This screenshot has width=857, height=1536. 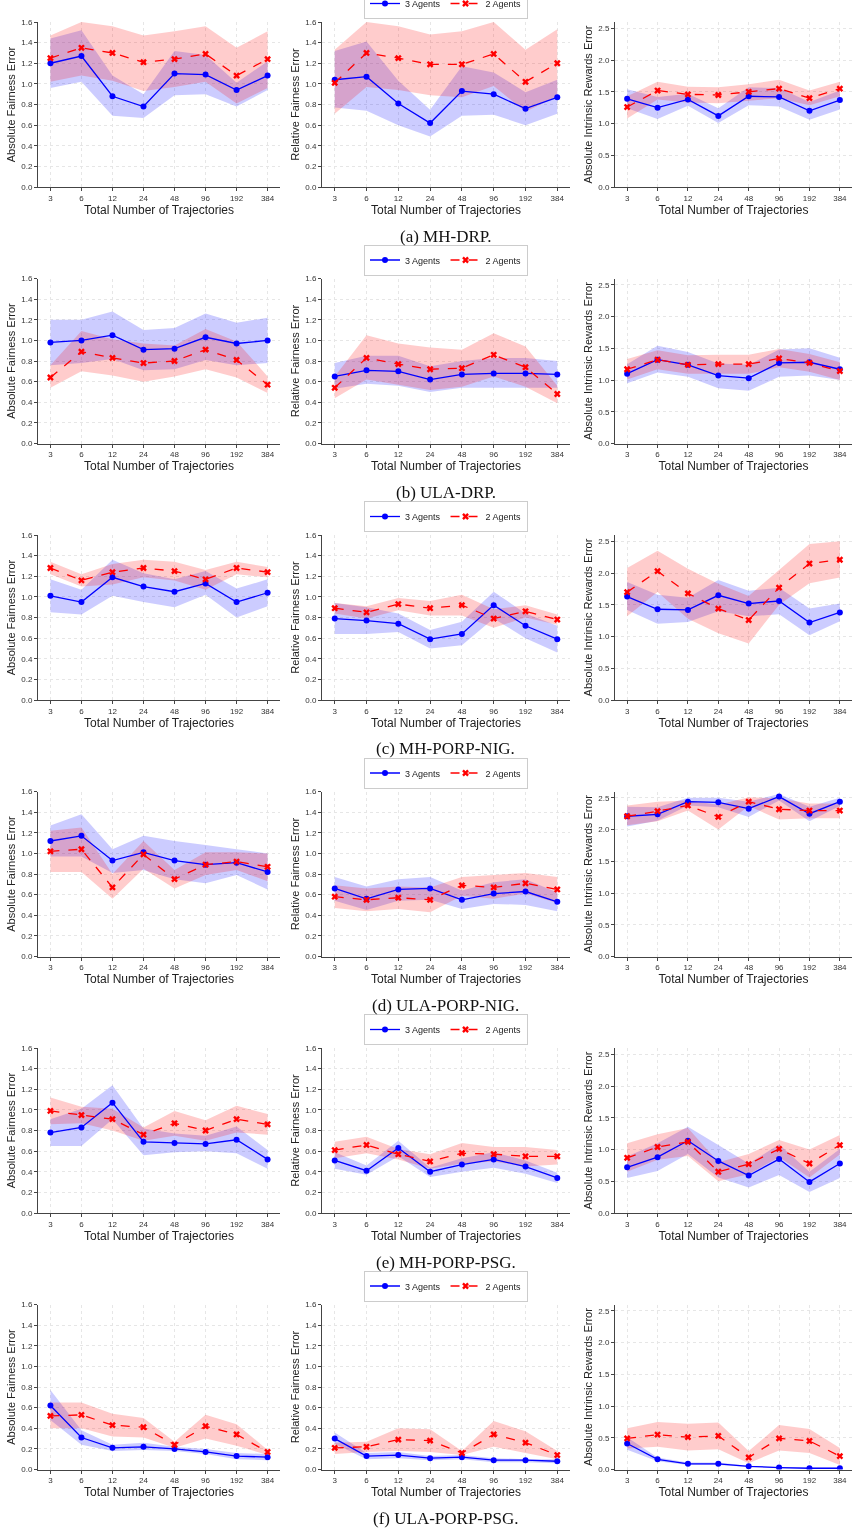 I want to click on y-axis-title: Relative Fairness Error, so click(x=294, y=1387).